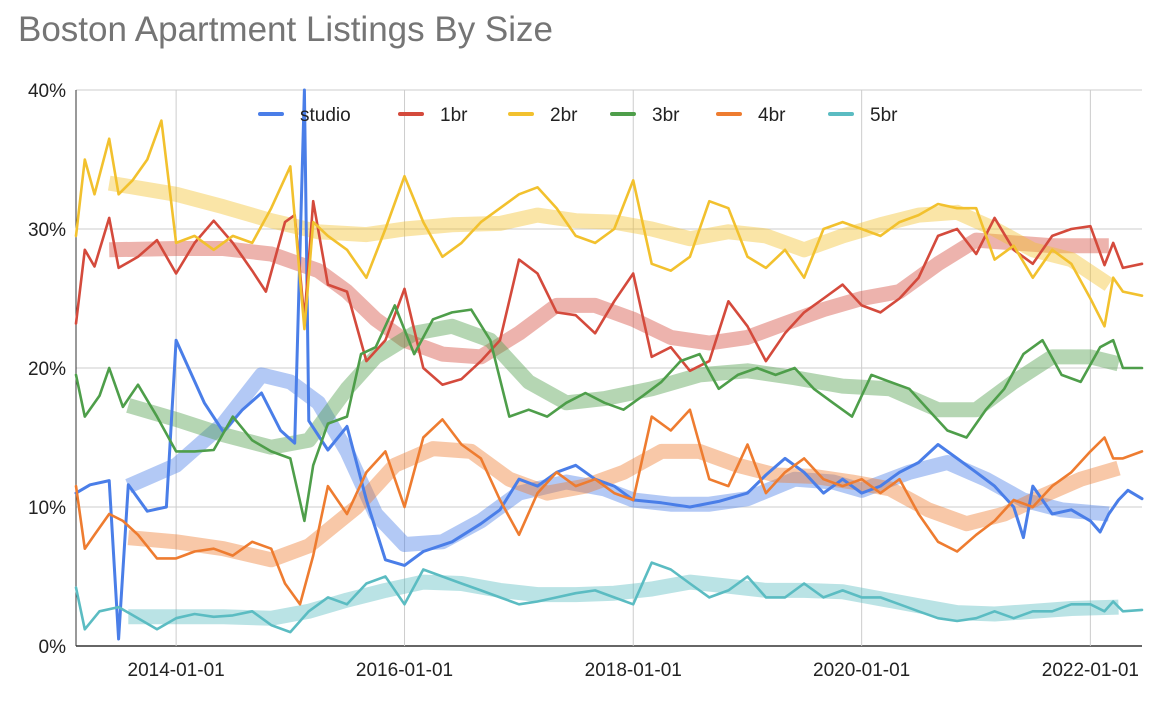 This screenshot has width=1162, height=708. I want to click on y-tick-label: 10%, so click(47, 508).